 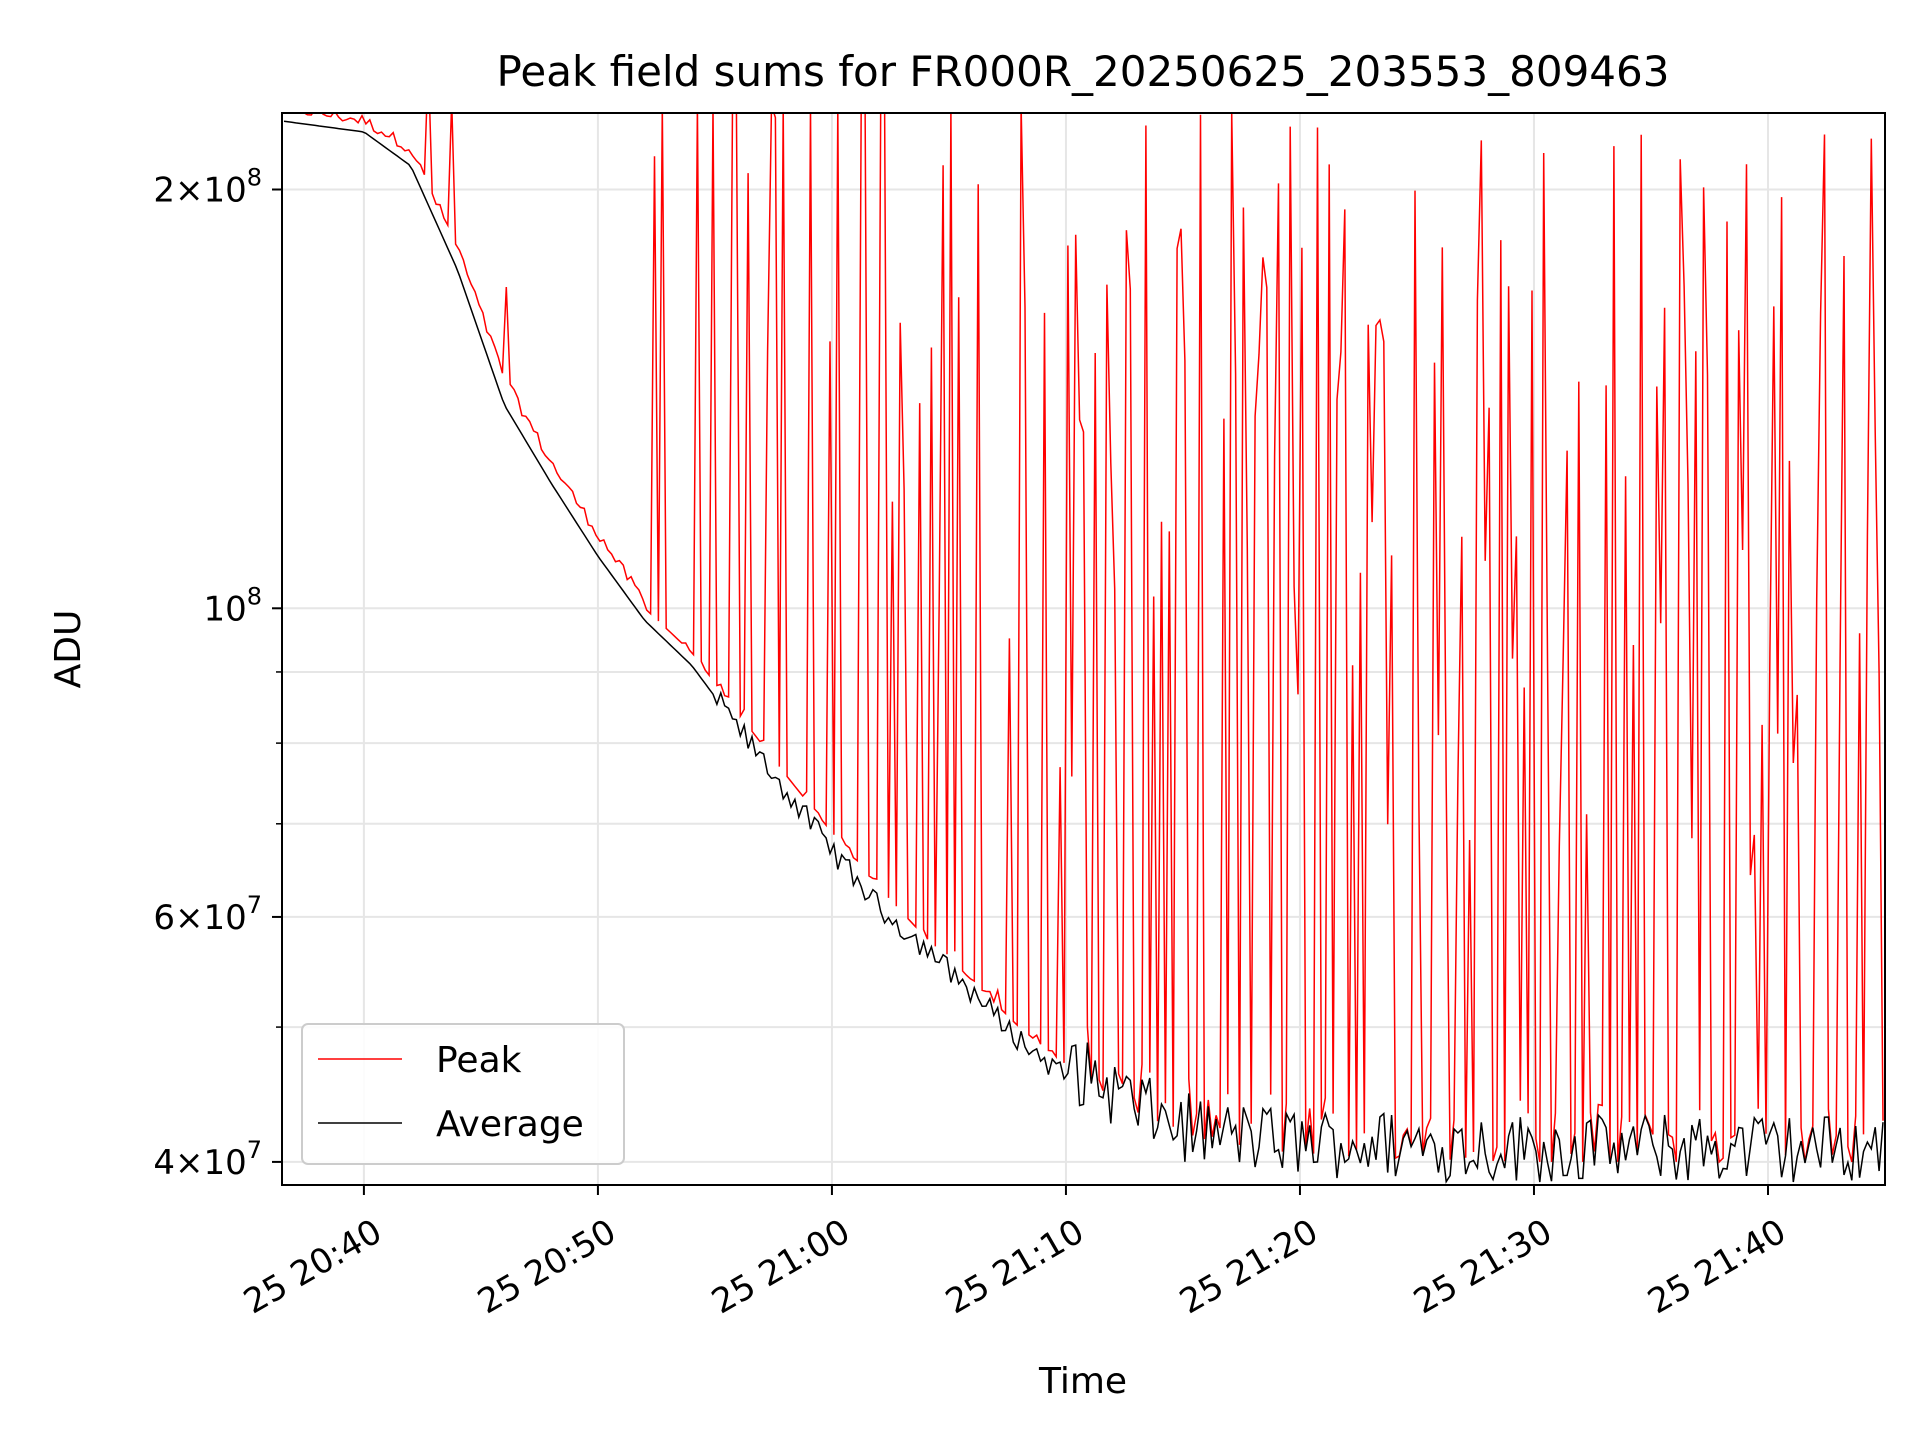 I want to click on legend-label-average: Average, so click(x=510, y=1124).